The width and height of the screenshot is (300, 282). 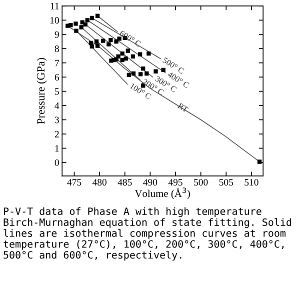 What do you see at coordinates (150, 182) in the screenshot?
I see `x-tick-label: 490` at bounding box center [150, 182].